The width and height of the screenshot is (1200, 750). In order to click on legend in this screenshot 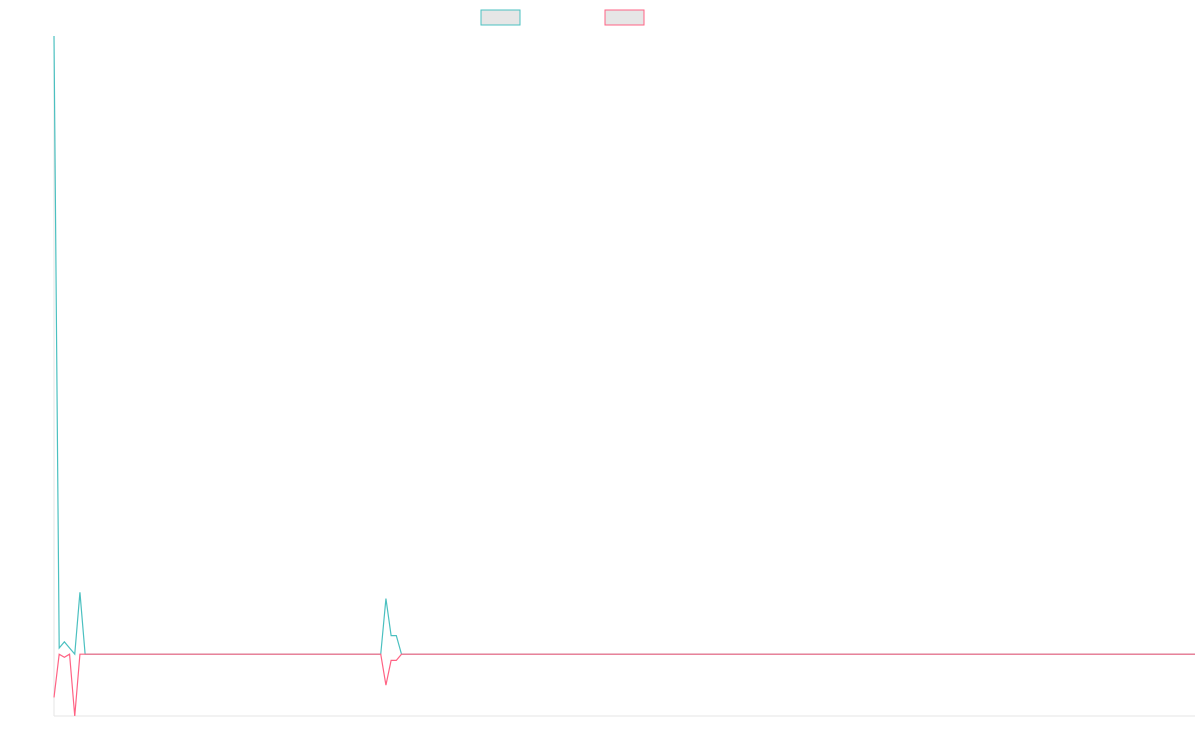, I will do `click(562, 17)`.